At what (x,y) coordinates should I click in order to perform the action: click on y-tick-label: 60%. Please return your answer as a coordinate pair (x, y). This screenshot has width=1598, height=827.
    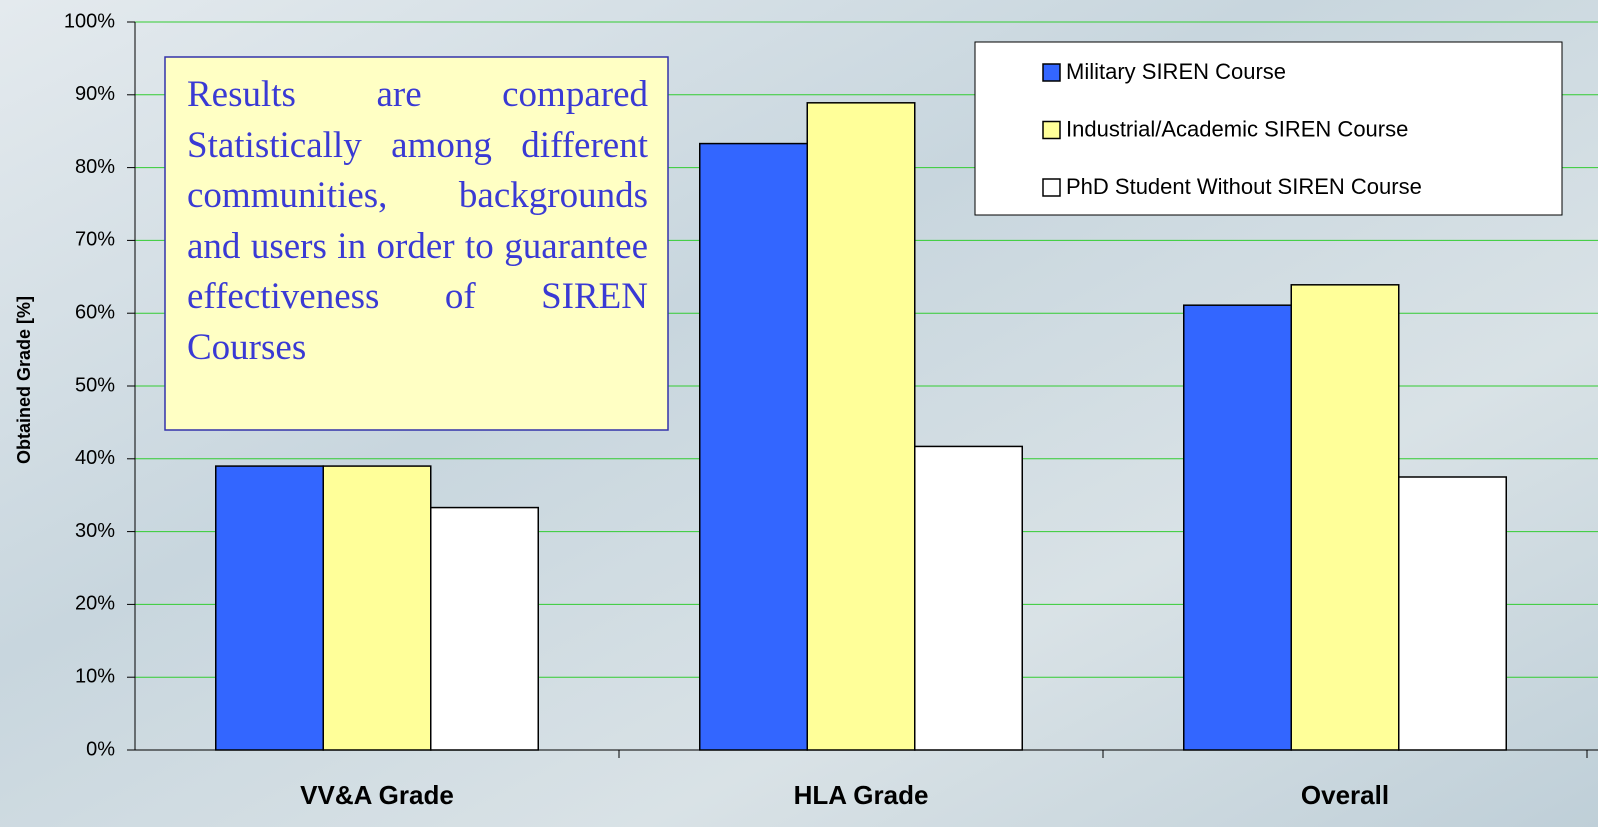
    Looking at the image, I should click on (95, 312).